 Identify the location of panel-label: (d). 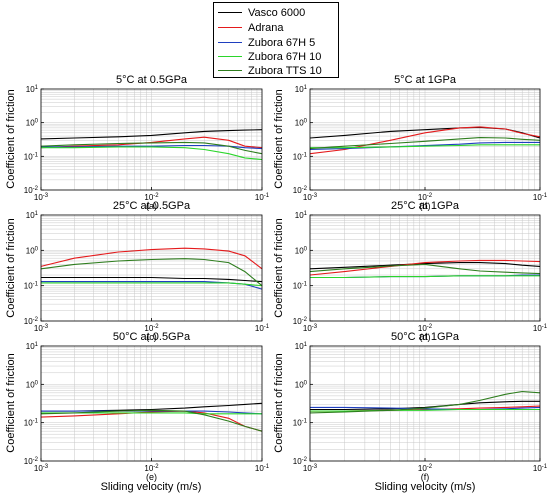
(425, 337).